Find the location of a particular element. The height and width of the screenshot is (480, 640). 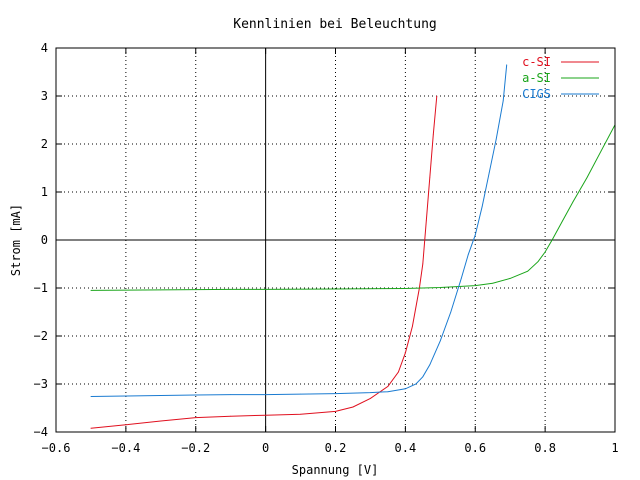

legend-label-c-si: c-SI is located at coordinates (536, 62).